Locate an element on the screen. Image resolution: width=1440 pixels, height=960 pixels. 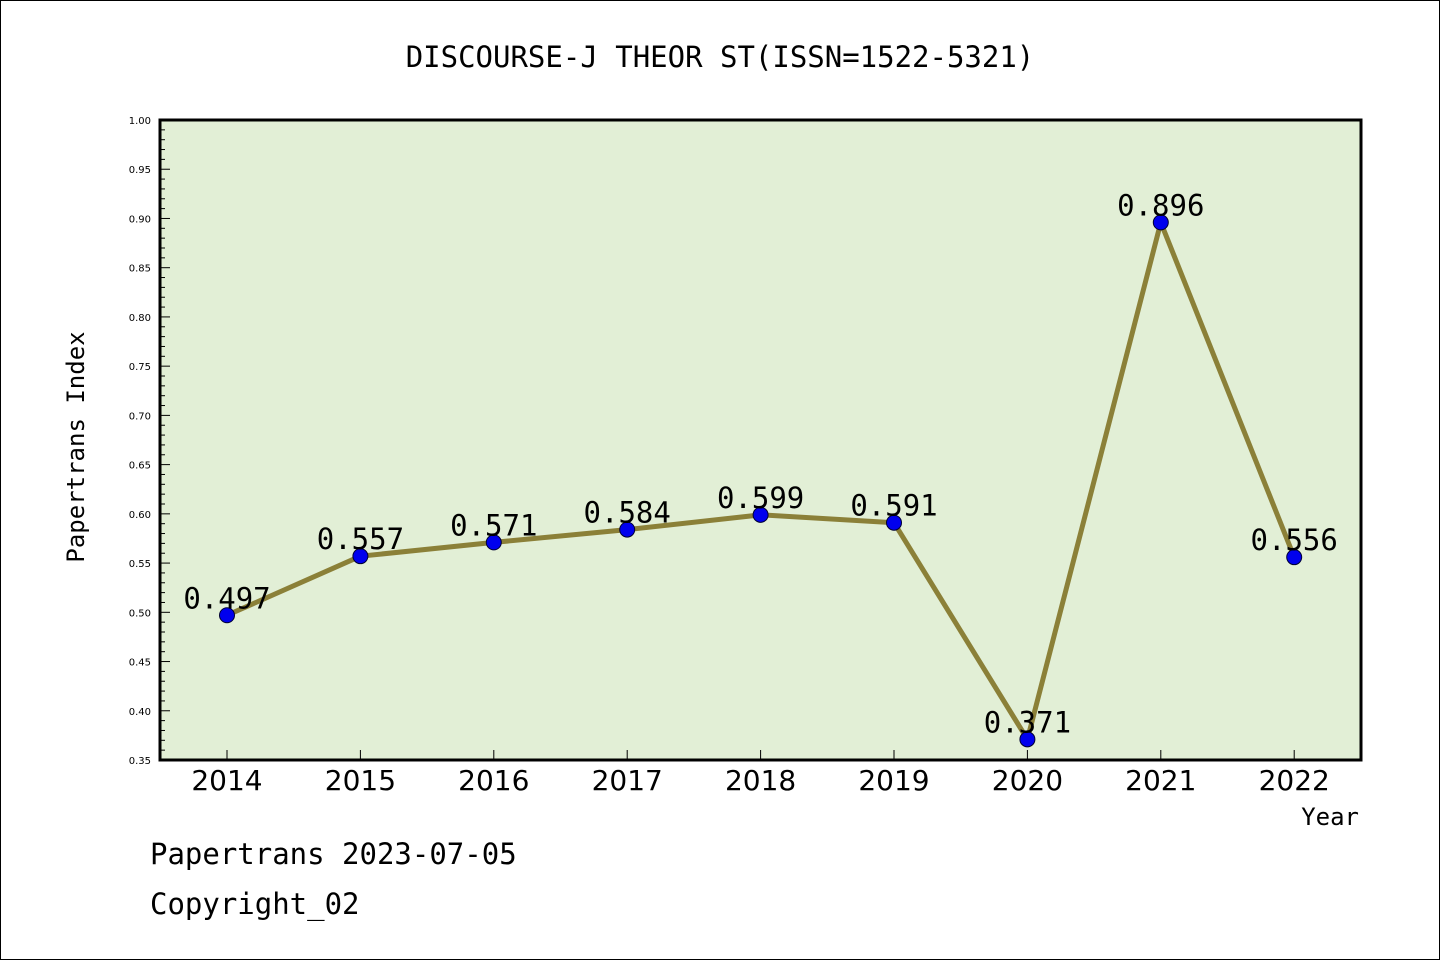
data-label: 0.599 is located at coordinates (760, 498).